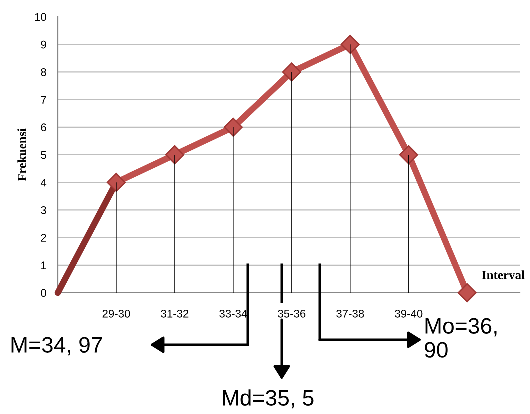  I want to click on y-tick-label: 10, so click(40, 17).